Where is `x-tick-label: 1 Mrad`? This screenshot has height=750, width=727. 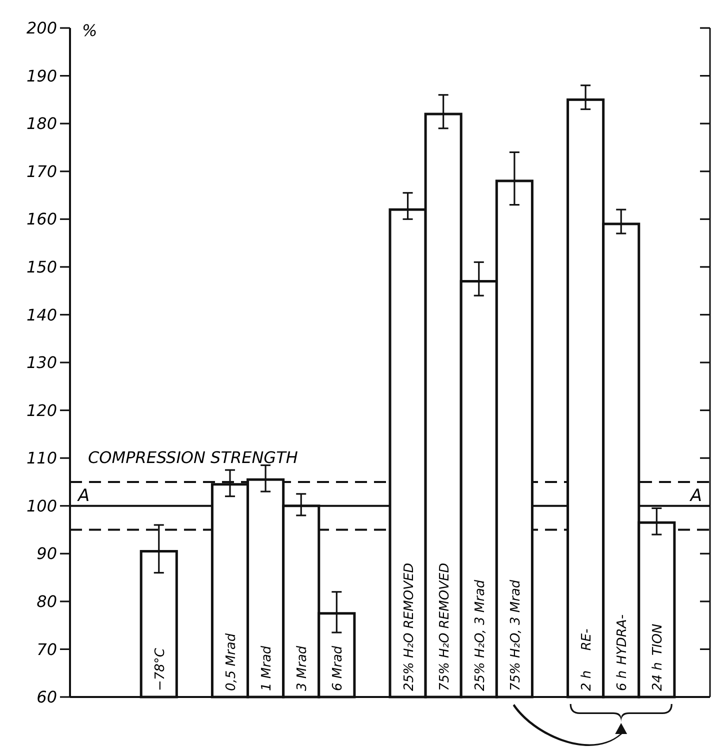 x-tick-label: 1 Mrad is located at coordinates (267, 668).